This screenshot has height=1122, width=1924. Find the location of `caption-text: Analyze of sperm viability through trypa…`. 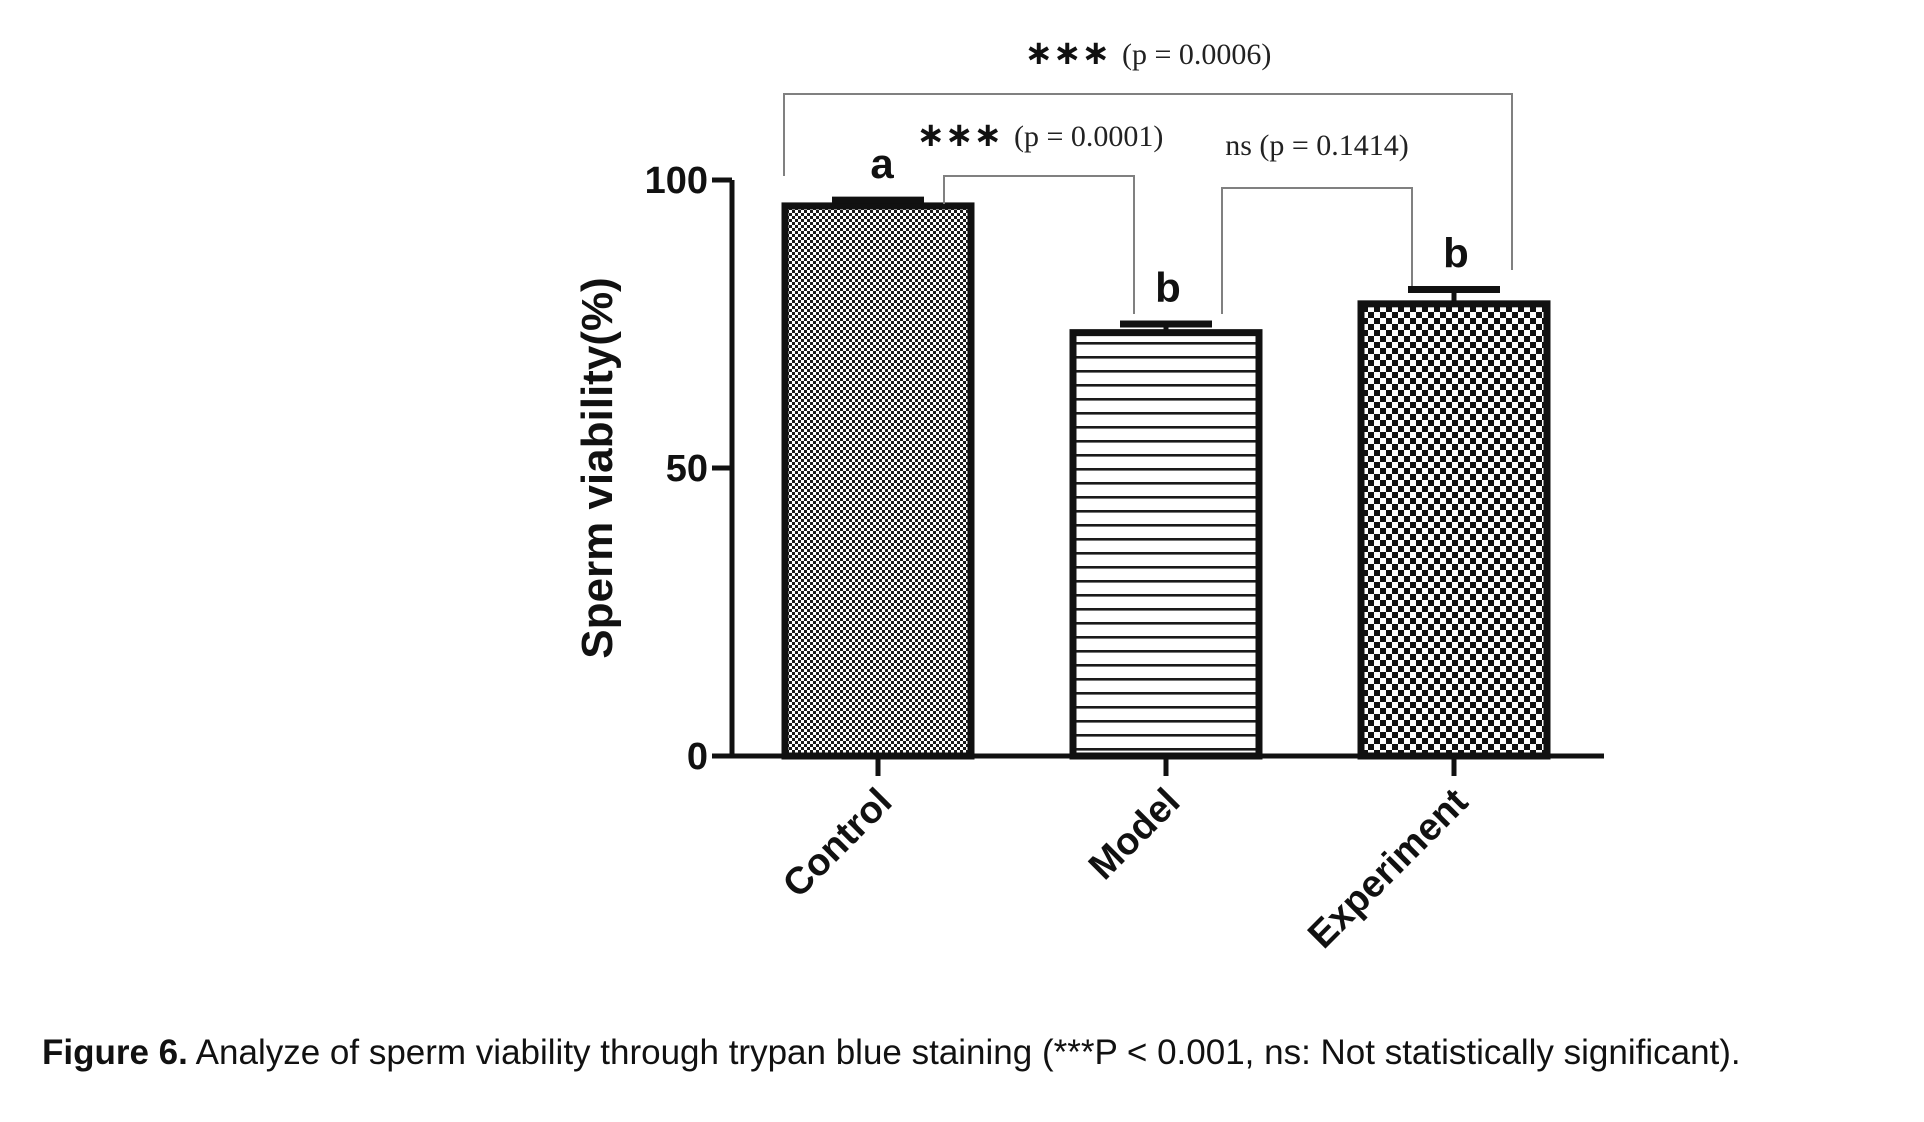

caption-text: Analyze of sperm viability through trypa… is located at coordinates (964, 1052).